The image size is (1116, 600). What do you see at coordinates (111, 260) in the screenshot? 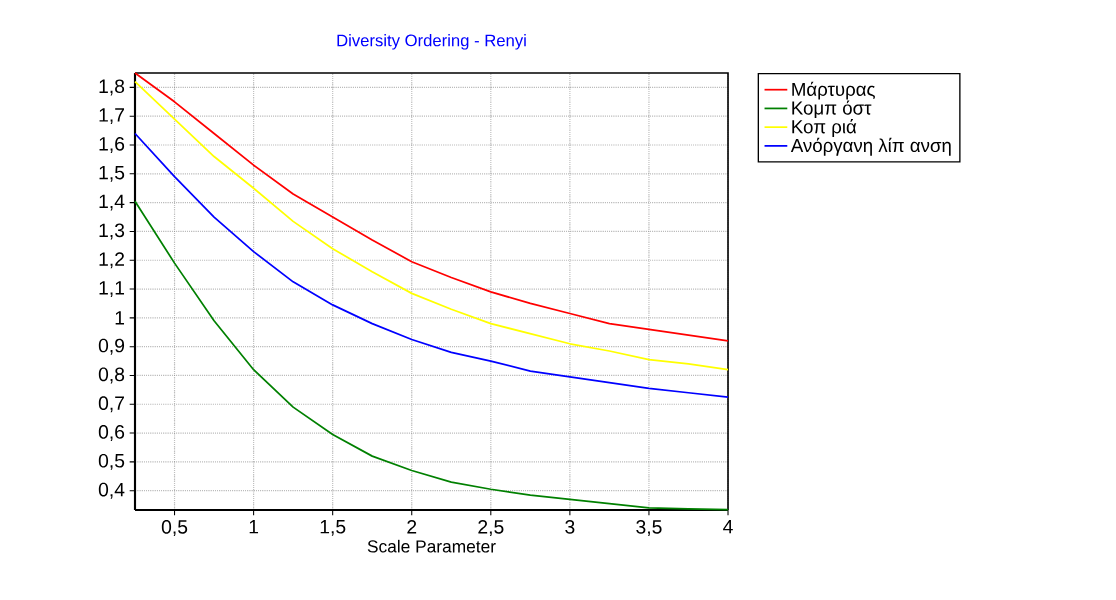
I see `y-tick-label: 1,2` at bounding box center [111, 260].